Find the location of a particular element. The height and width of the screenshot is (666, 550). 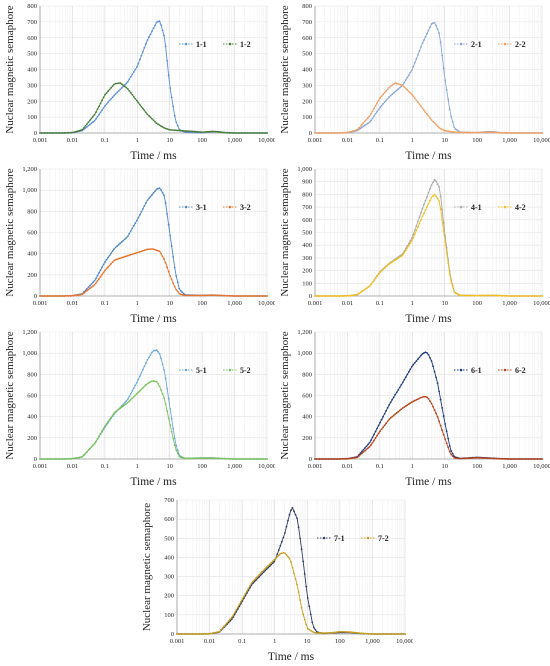

x-tick-label: 10,000 is located at coordinates (266, 303).